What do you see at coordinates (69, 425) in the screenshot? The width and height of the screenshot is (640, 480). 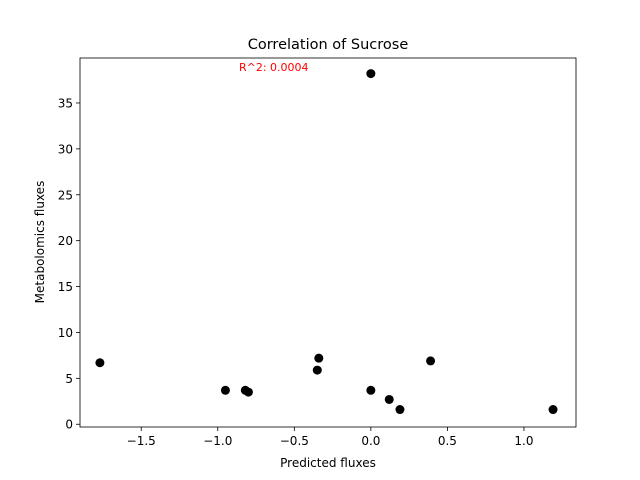 I see `y-tick-label: 0` at bounding box center [69, 425].